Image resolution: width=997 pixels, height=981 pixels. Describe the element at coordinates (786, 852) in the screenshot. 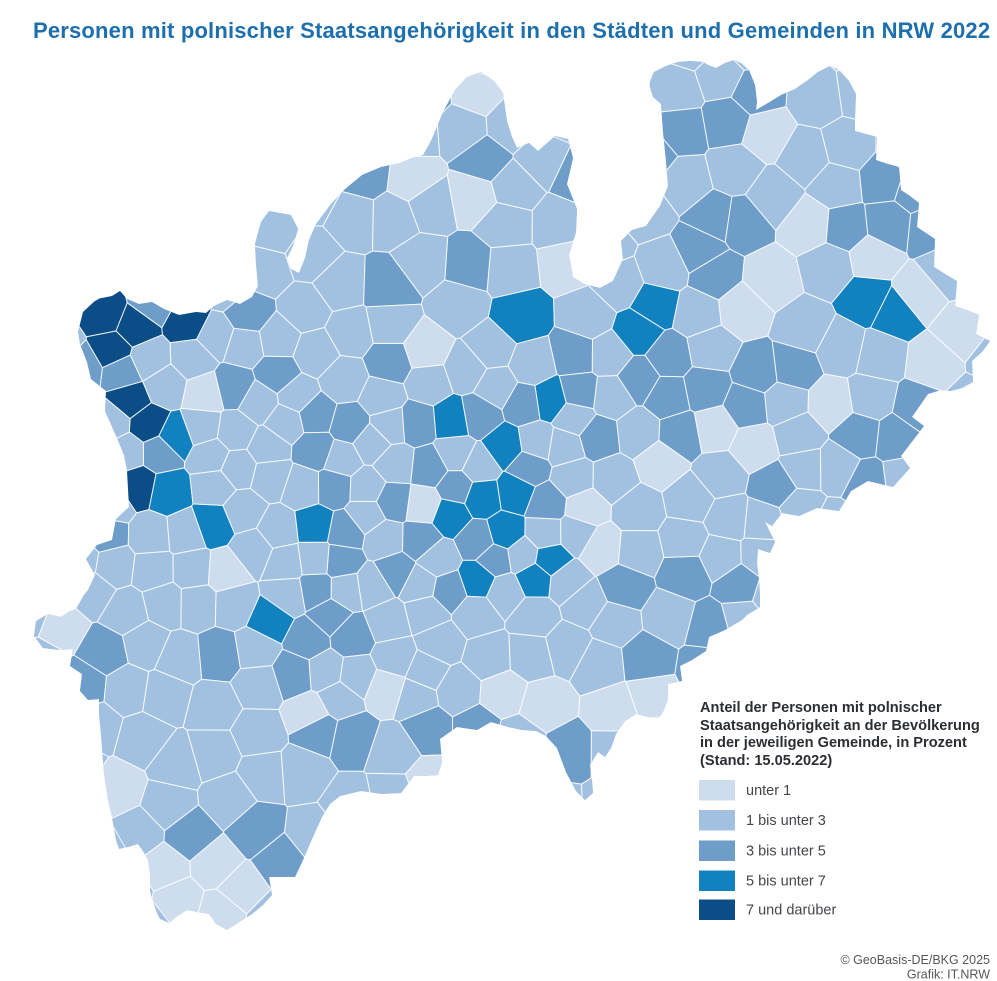

I see `svg-text: 3 bis unter 5` at that location.